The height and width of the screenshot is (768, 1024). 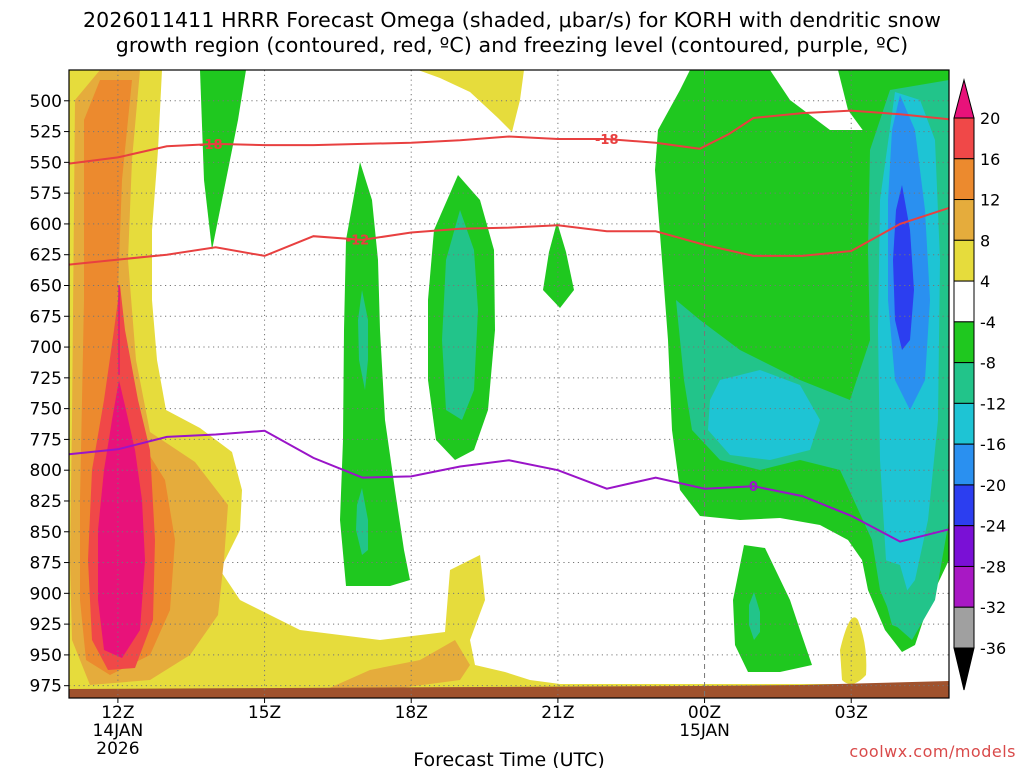 What do you see at coordinates (46, 379) in the screenshot?
I see `y-tick-label: 725` at bounding box center [46, 379].